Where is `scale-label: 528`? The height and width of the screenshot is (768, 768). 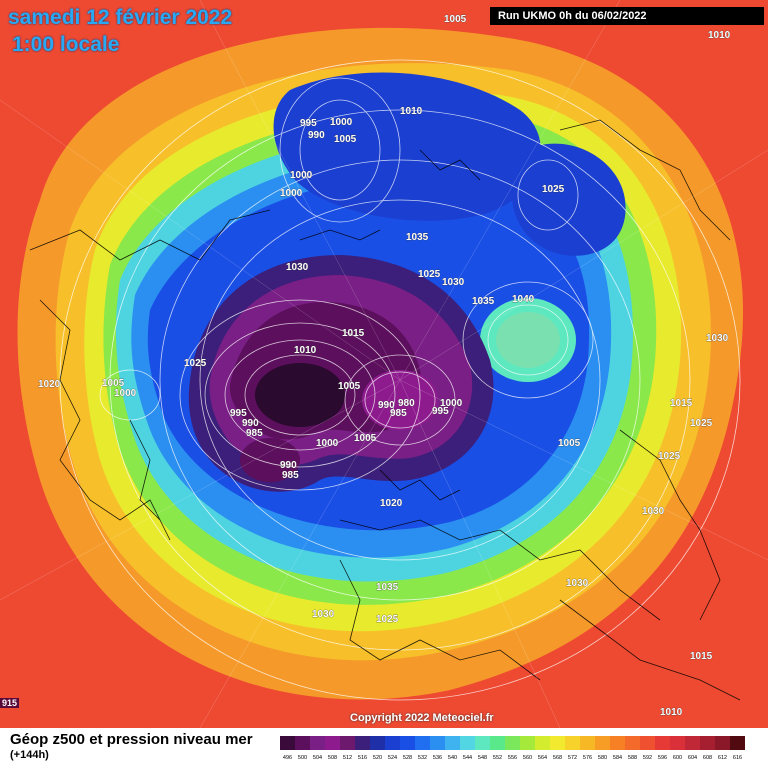
scale-label: 528 is located at coordinates (407, 758).